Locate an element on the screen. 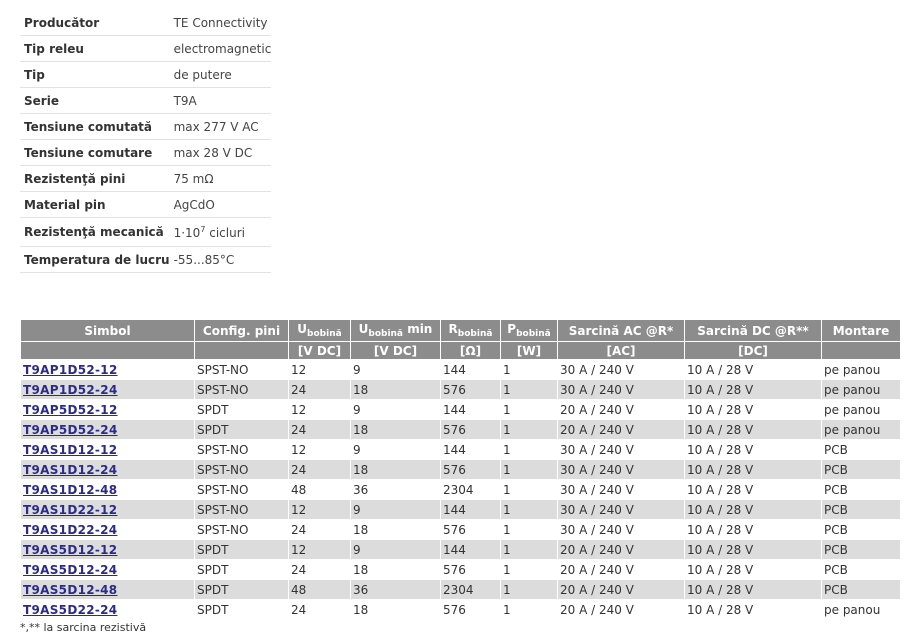 This screenshot has width=911, height=641. spec-row: Rezistenţă pini 75 mΩ is located at coordinates (146, 178).